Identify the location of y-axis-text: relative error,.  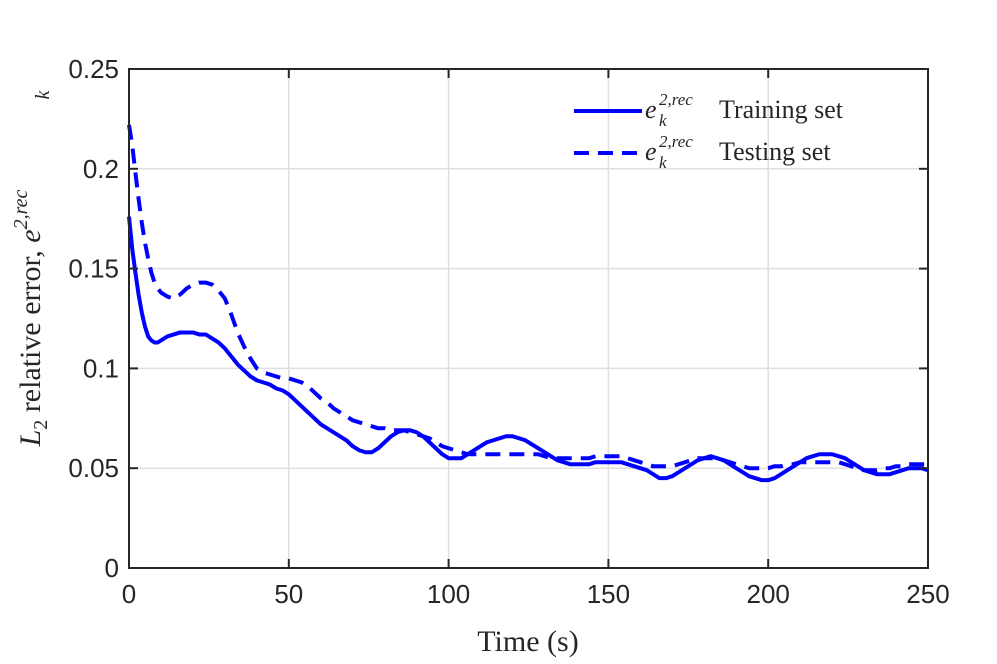
(30, 331).